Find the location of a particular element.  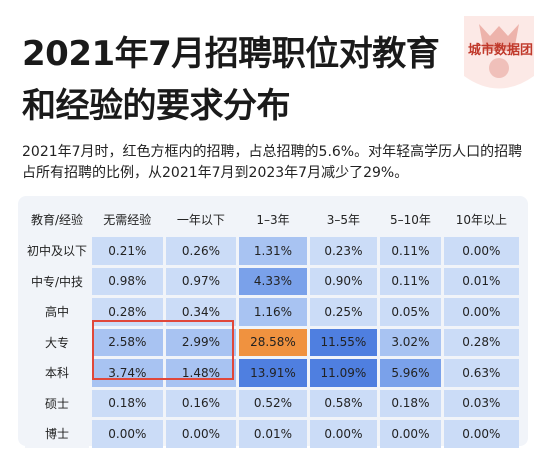

heatmap-cell: 11.55% is located at coordinates (343, 342).